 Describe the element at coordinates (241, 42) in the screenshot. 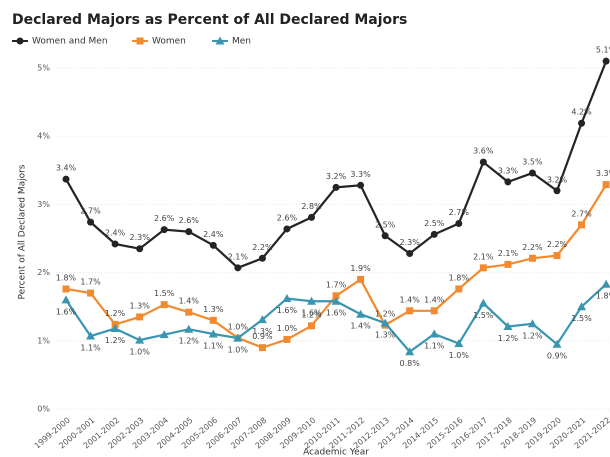

I see `legend-label: Men` at that location.